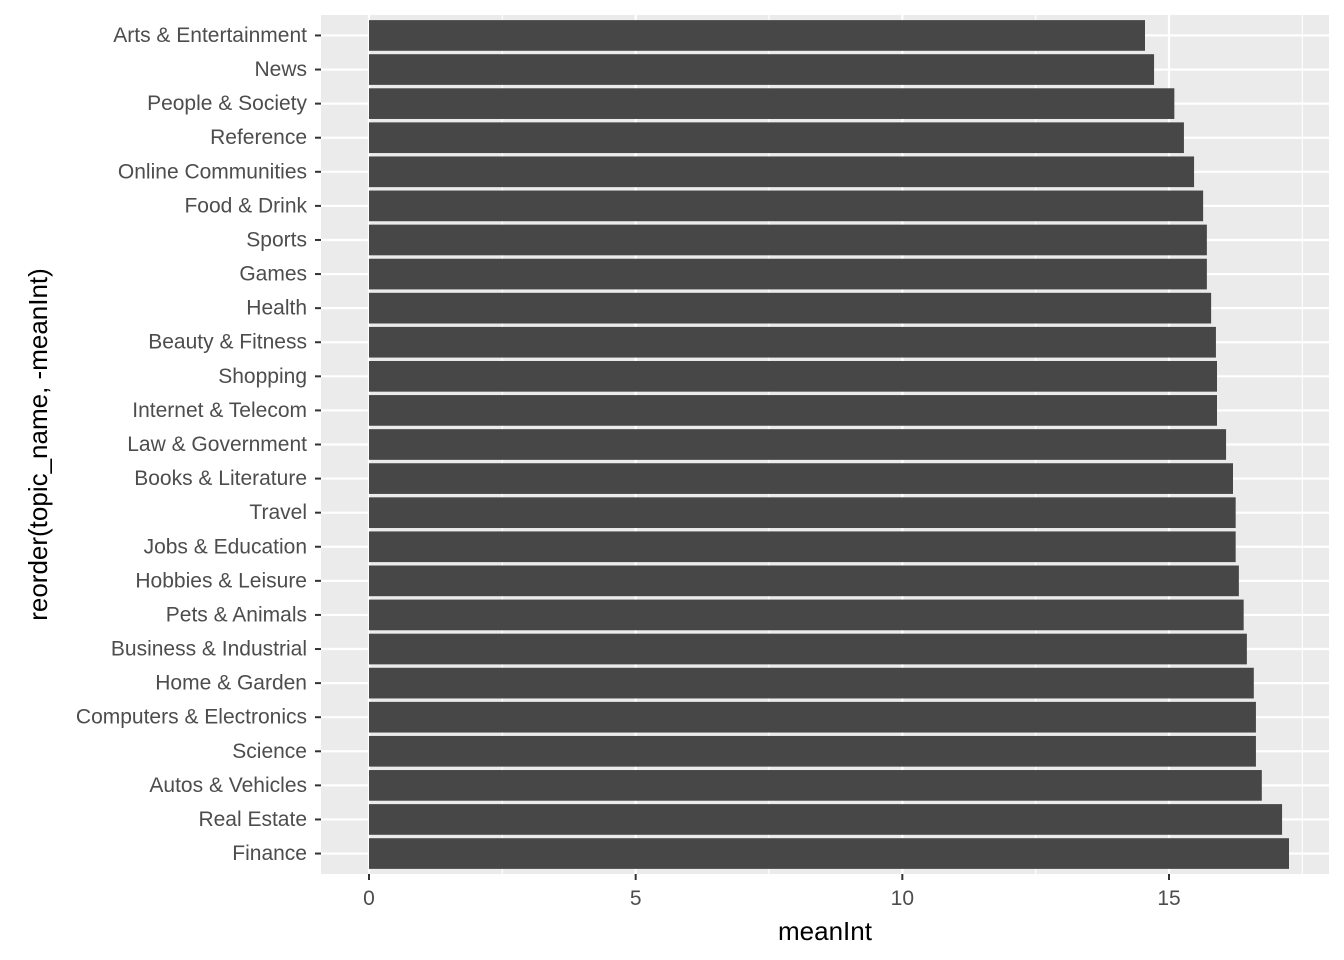 This screenshot has width=1344, height=960. What do you see at coordinates (262, 376) in the screenshot?
I see `y-tick-label: Shopping` at bounding box center [262, 376].